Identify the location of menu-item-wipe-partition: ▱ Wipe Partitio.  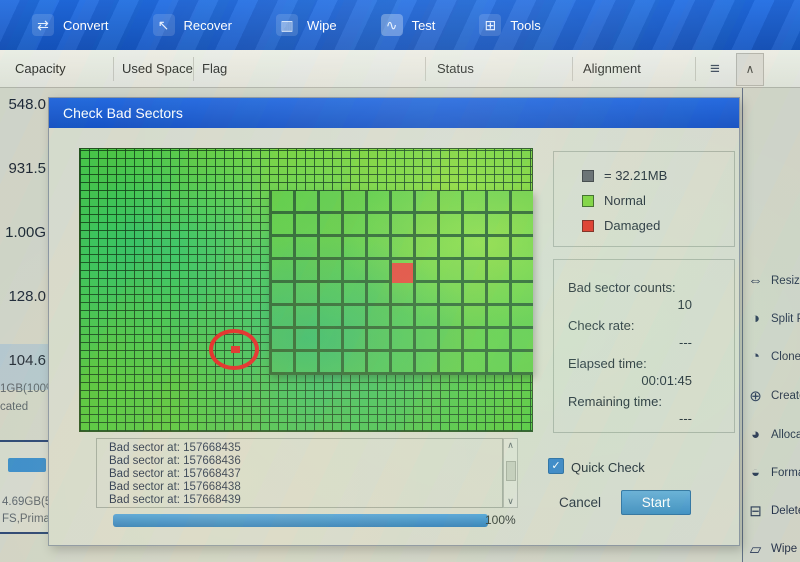
(773, 549).